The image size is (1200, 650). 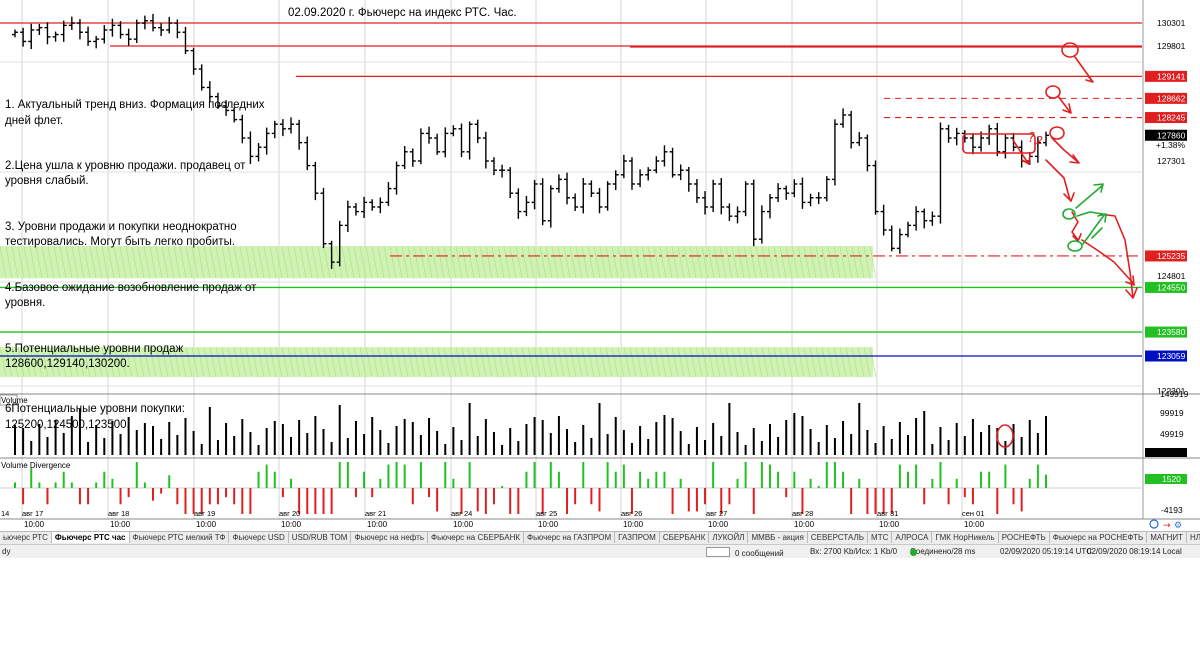 What do you see at coordinates (1171, 118) in the screenshot?
I see `price-tag-128245: 128245` at bounding box center [1171, 118].